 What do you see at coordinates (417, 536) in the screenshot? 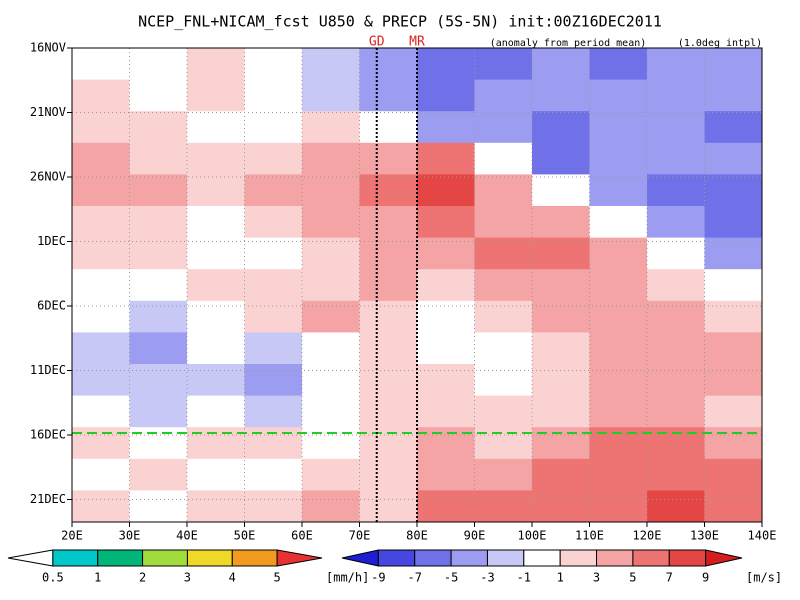
I see `x-tick-label: 80E` at bounding box center [417, 536].